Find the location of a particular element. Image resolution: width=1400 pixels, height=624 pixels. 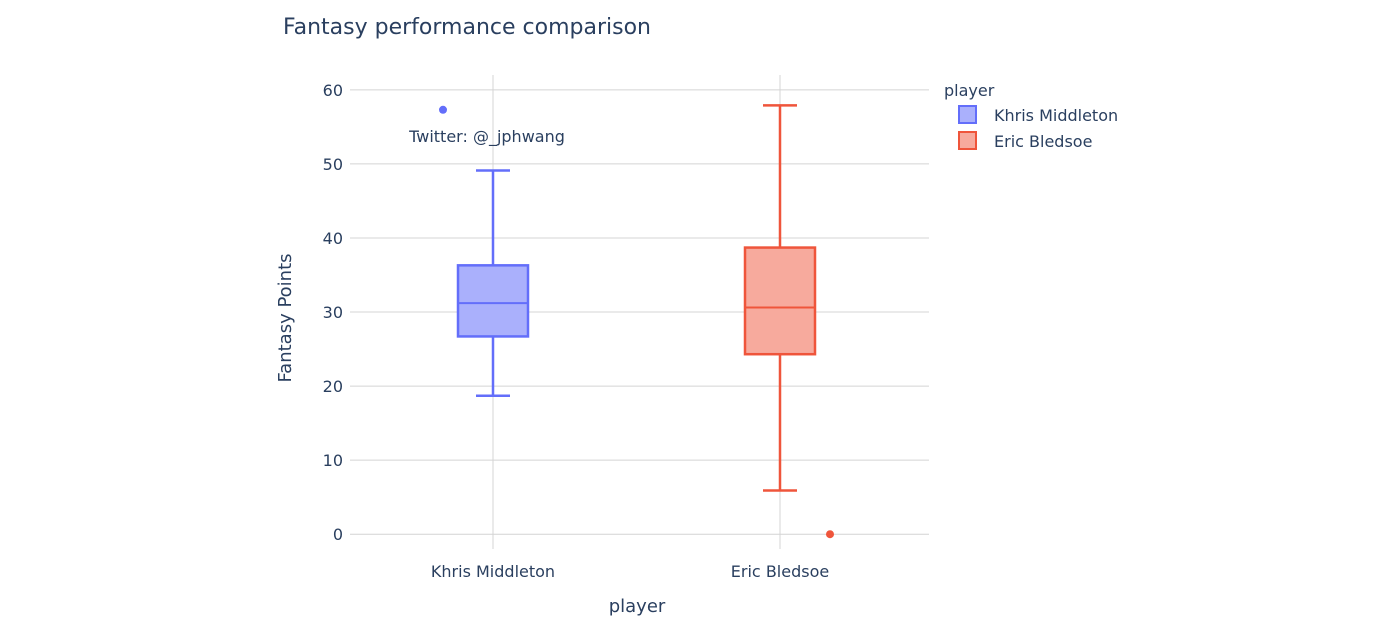

legend-item-eric-bledsoe: Eric Bledsoe is located at coordinates (1025, 141).